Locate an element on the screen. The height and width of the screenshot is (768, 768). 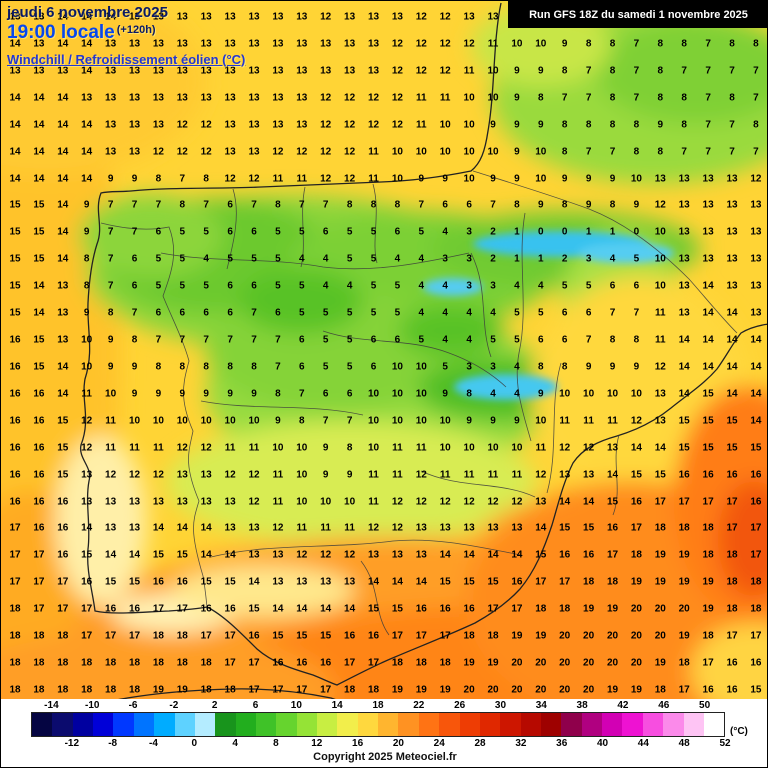
scale-label: 44 is located at coordinates (643, 743).